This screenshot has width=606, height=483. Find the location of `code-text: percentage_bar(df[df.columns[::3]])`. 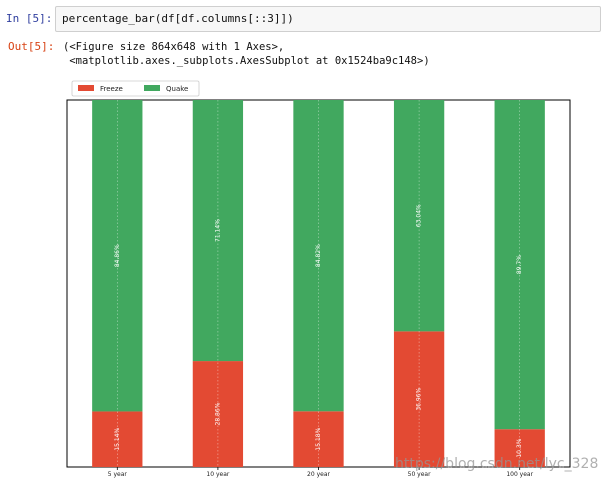

code-text: percentage_bar(df[df.columns[::3]]) is located at coordinates (178, 18).